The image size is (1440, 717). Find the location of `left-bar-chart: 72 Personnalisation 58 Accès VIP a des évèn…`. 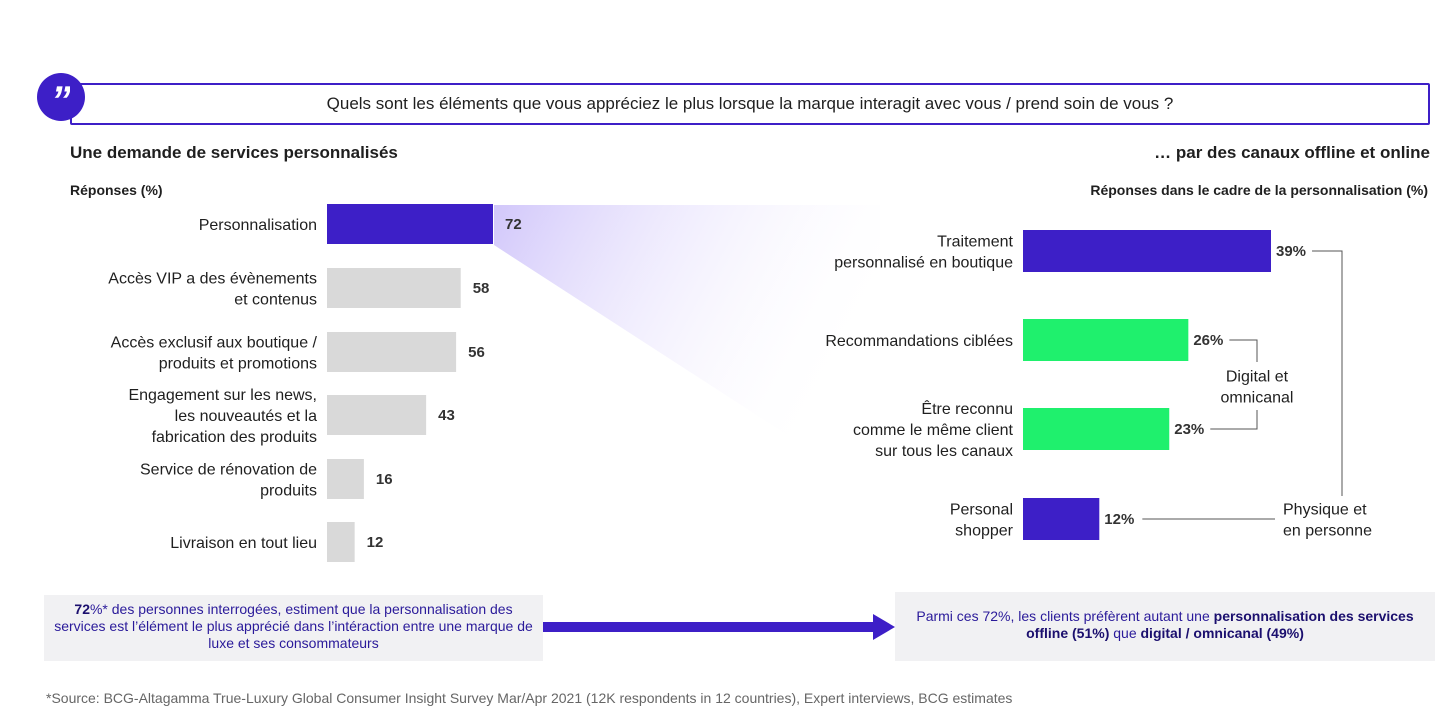

left-bar-chart: 72 Personnalisation 58 Accès VIP a des évèn… is located at coordinates (315, 383).